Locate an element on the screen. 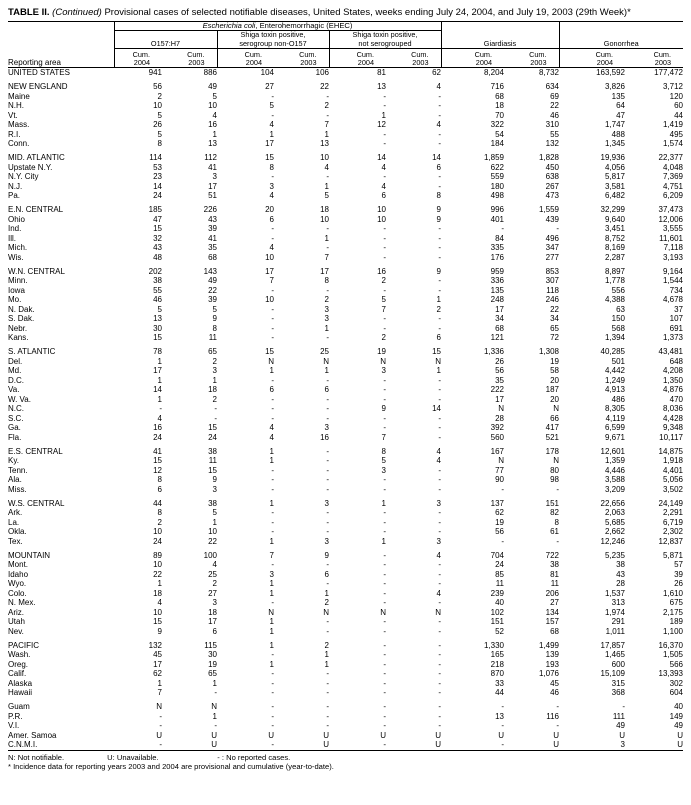 This screenshot has height=805, width=691. value-cell: 19 is located at coordinates (212, 664).